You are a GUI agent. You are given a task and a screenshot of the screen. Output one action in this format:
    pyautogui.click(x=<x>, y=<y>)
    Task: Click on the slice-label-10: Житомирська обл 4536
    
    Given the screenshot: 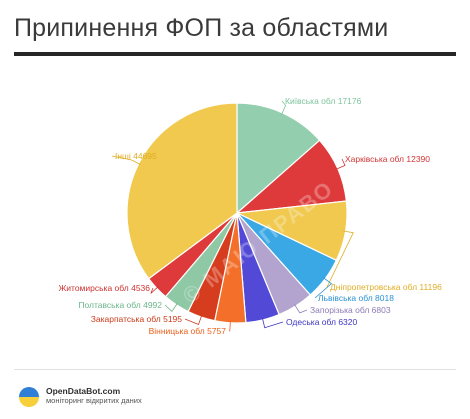 What is the action you would take?
    pyautogui.click(x=104, y=288)
    